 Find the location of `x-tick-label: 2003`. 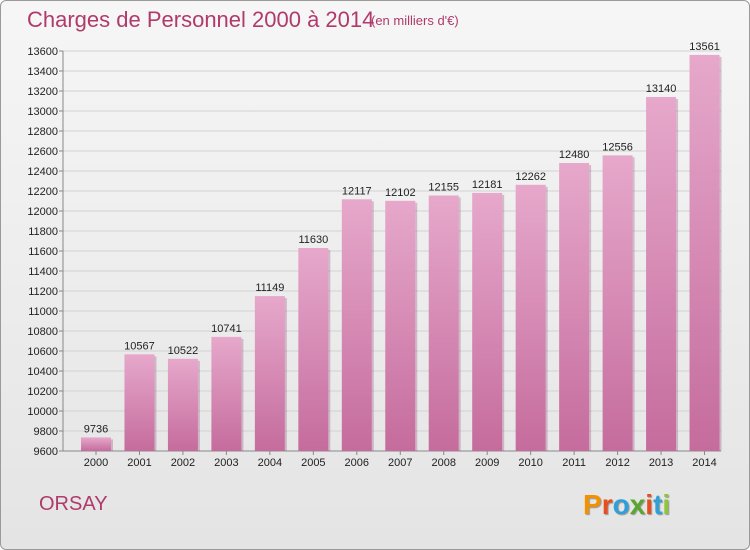

x-tick-label: 2003 is located at coordinates (226, 463).